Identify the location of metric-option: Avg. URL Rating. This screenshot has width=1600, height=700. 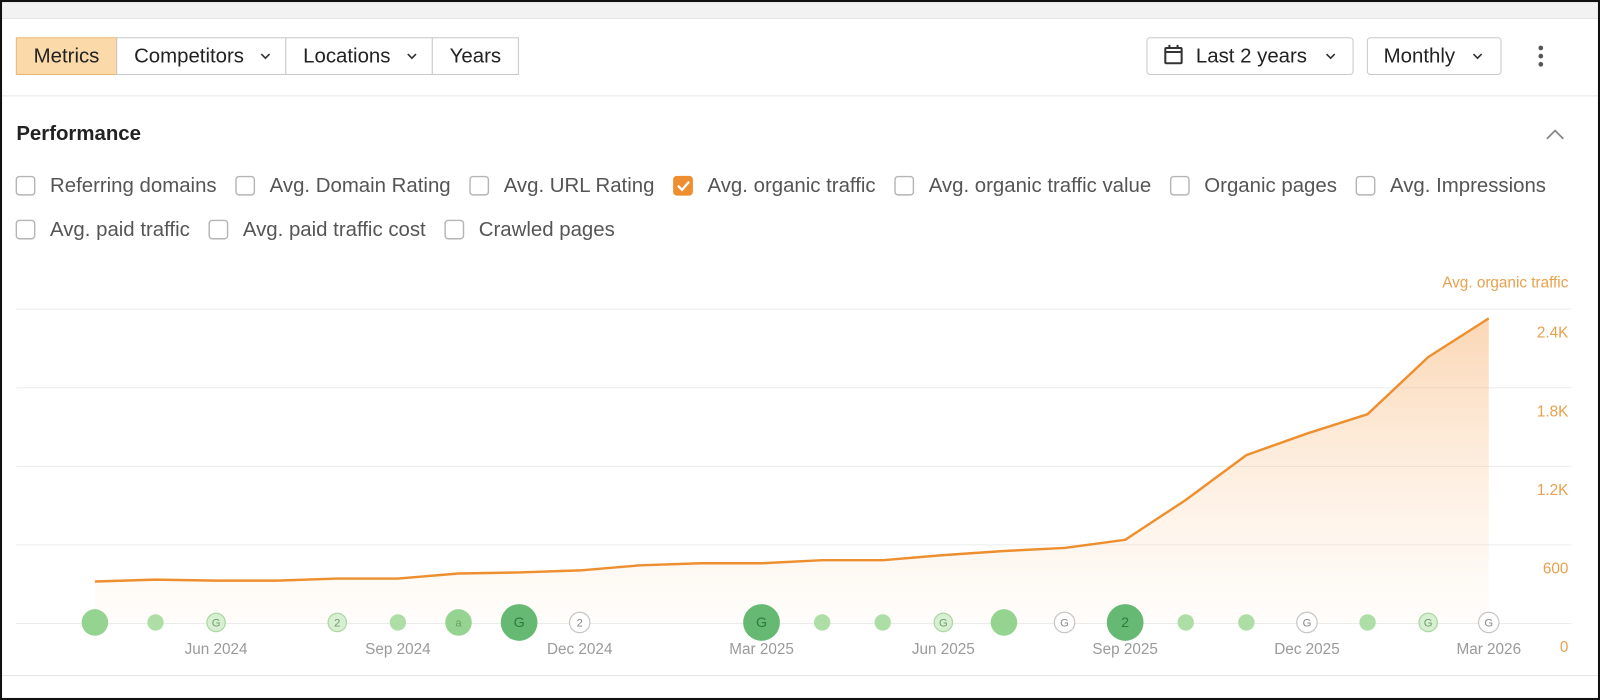
(562, 186).